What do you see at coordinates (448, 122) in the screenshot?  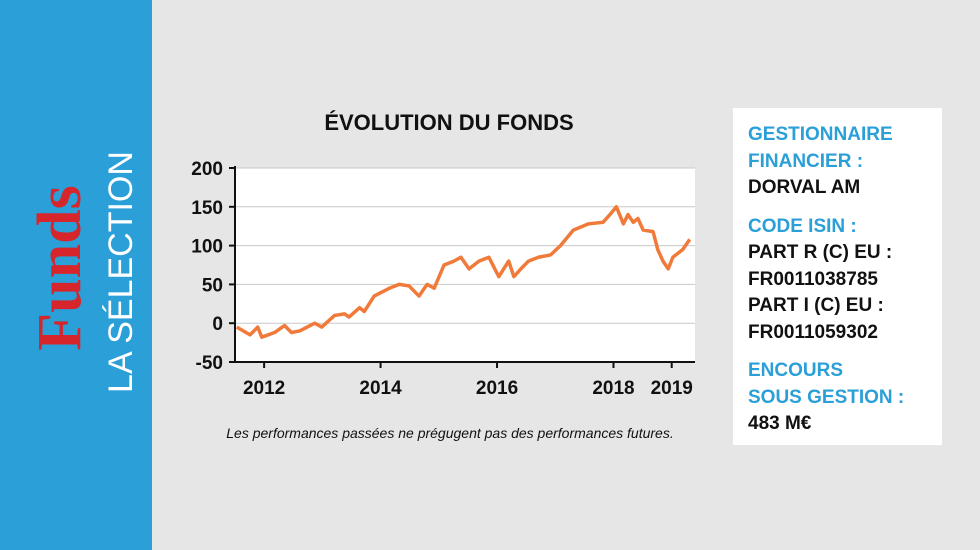 I see `chart-title: ÉVOLUTION DU FONDS` at bounding box center [448, 122].